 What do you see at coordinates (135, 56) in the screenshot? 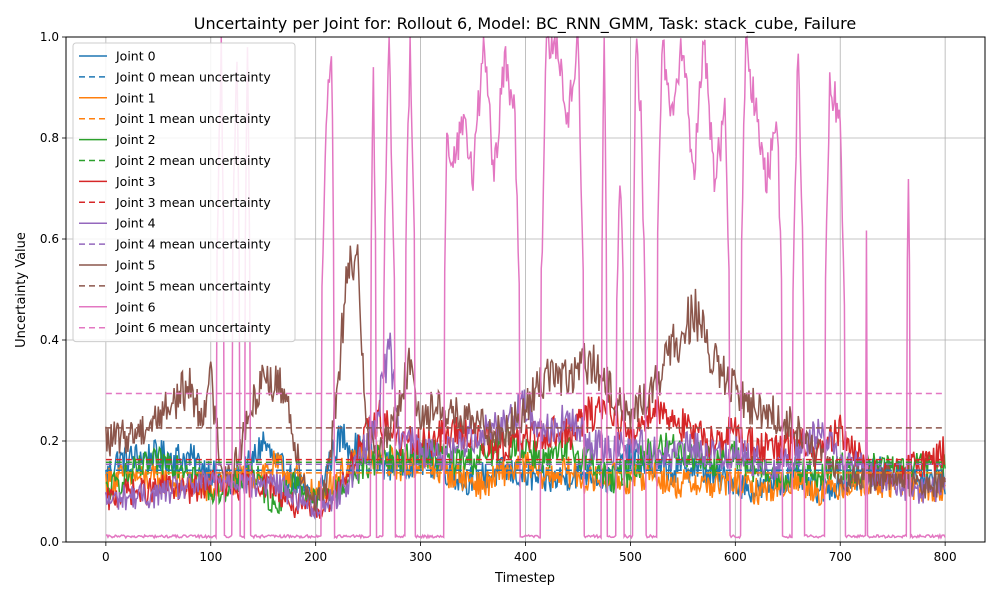
I see `legend-label: Joint 0` at bounding box center [135, 56].